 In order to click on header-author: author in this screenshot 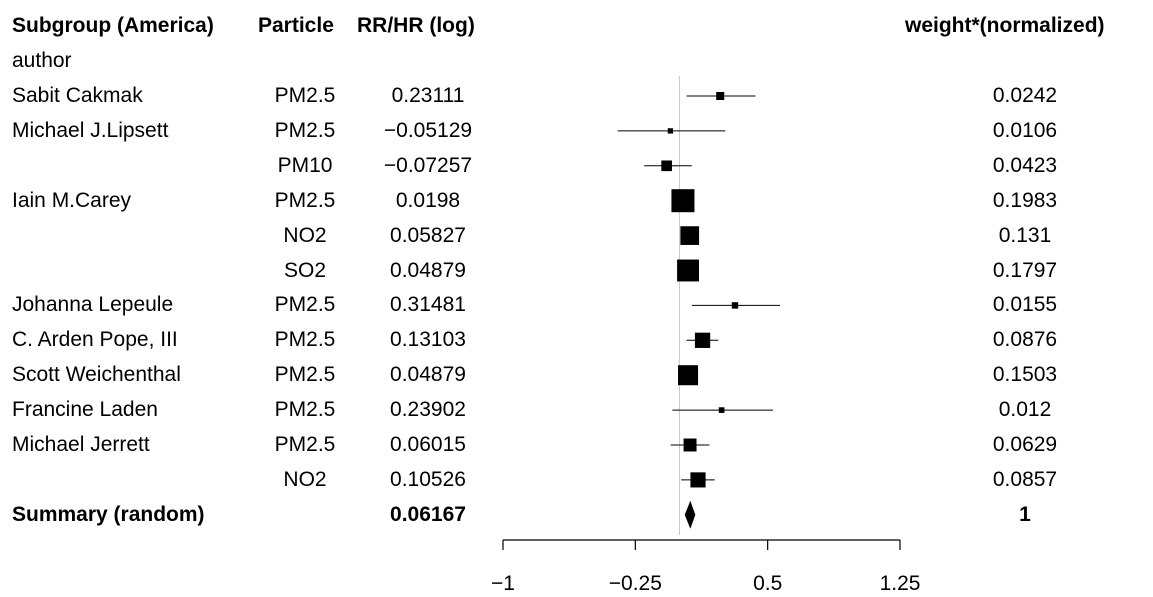, I will do `click(42, 60)`.